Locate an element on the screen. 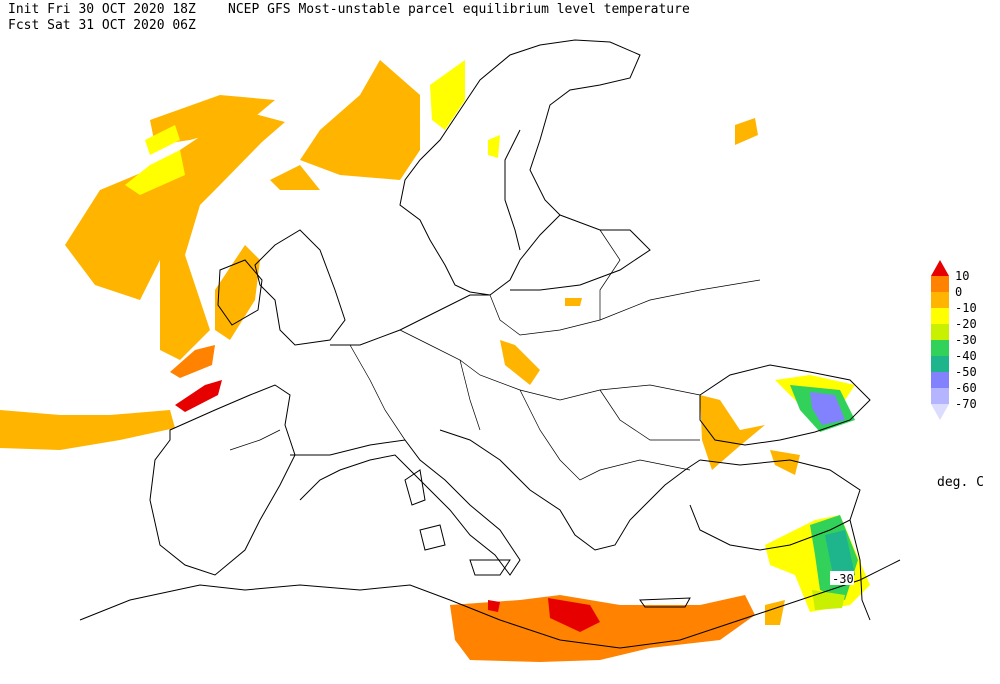 Image resolution: width=1000 pixels, height=684 pixels. init-time: Init Fri 30 OCT 2020 18Z is located at coordinates (102, 9).